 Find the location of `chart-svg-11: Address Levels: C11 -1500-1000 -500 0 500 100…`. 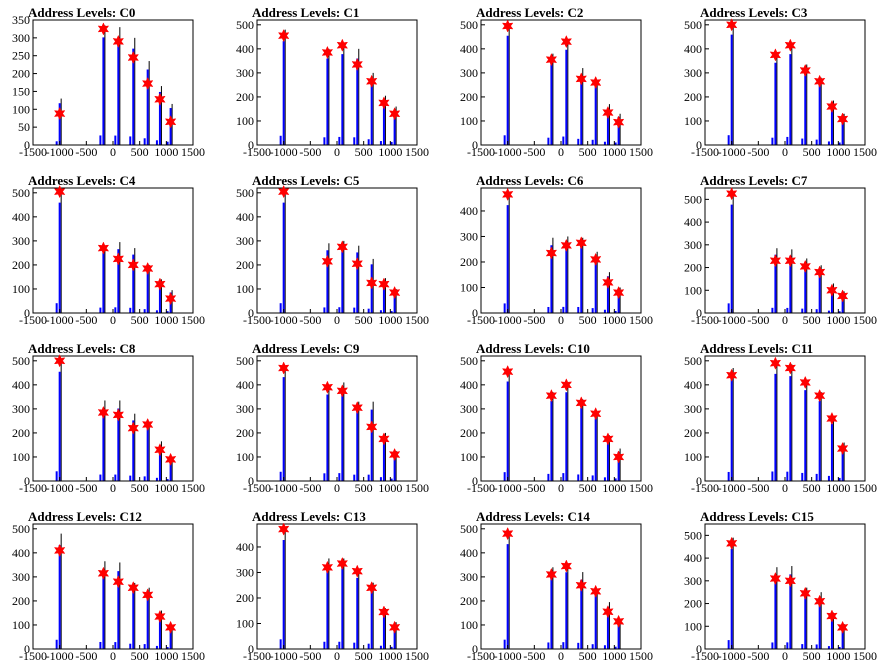

chart-svg-11: Address Levels: C11 -1500-1000 -500 0 500 100… is located at coordinates (780, 418).